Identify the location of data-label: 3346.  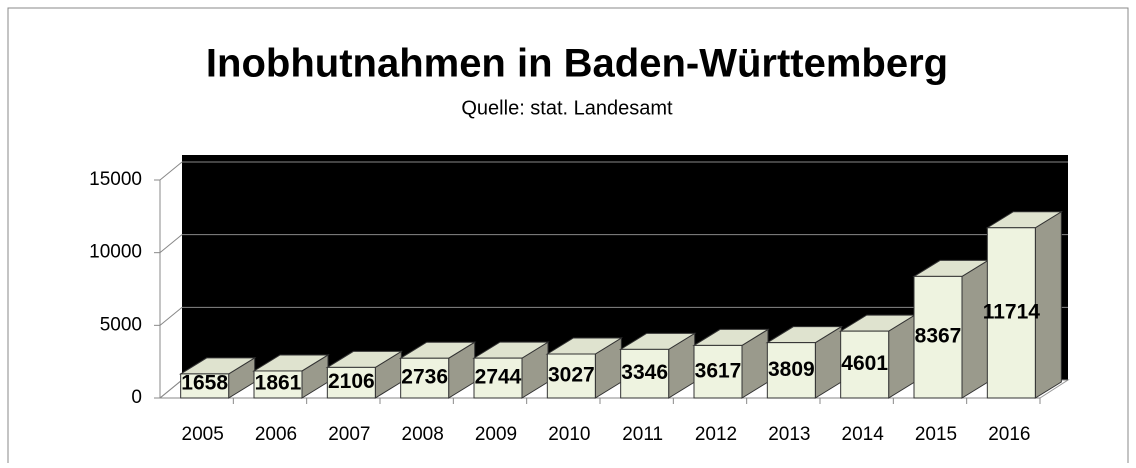
(644, 372).